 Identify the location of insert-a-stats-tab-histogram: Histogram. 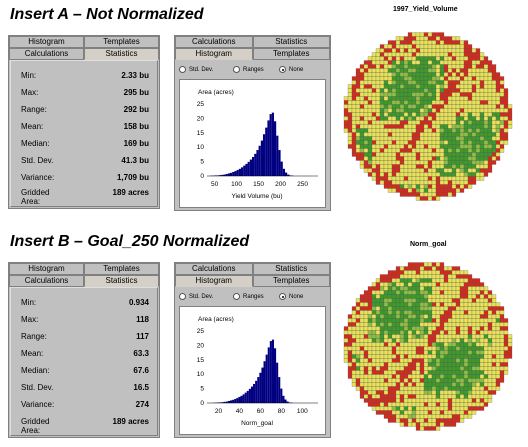
(46, 42).